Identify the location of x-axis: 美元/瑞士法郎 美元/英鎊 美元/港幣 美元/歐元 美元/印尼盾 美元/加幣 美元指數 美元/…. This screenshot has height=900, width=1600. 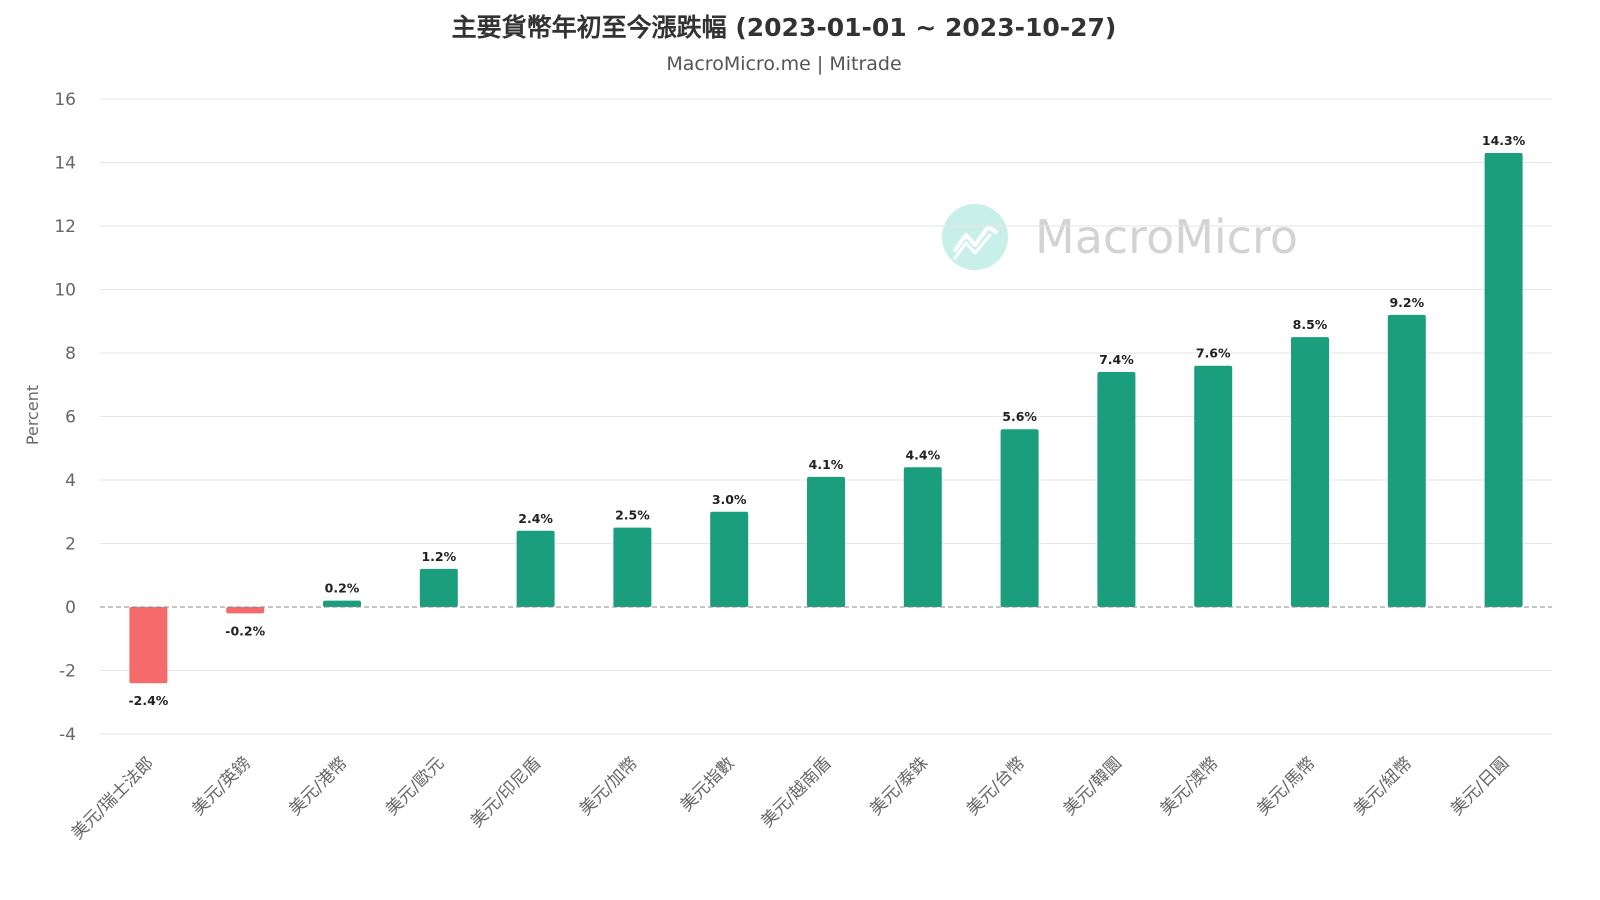
(791, 798).